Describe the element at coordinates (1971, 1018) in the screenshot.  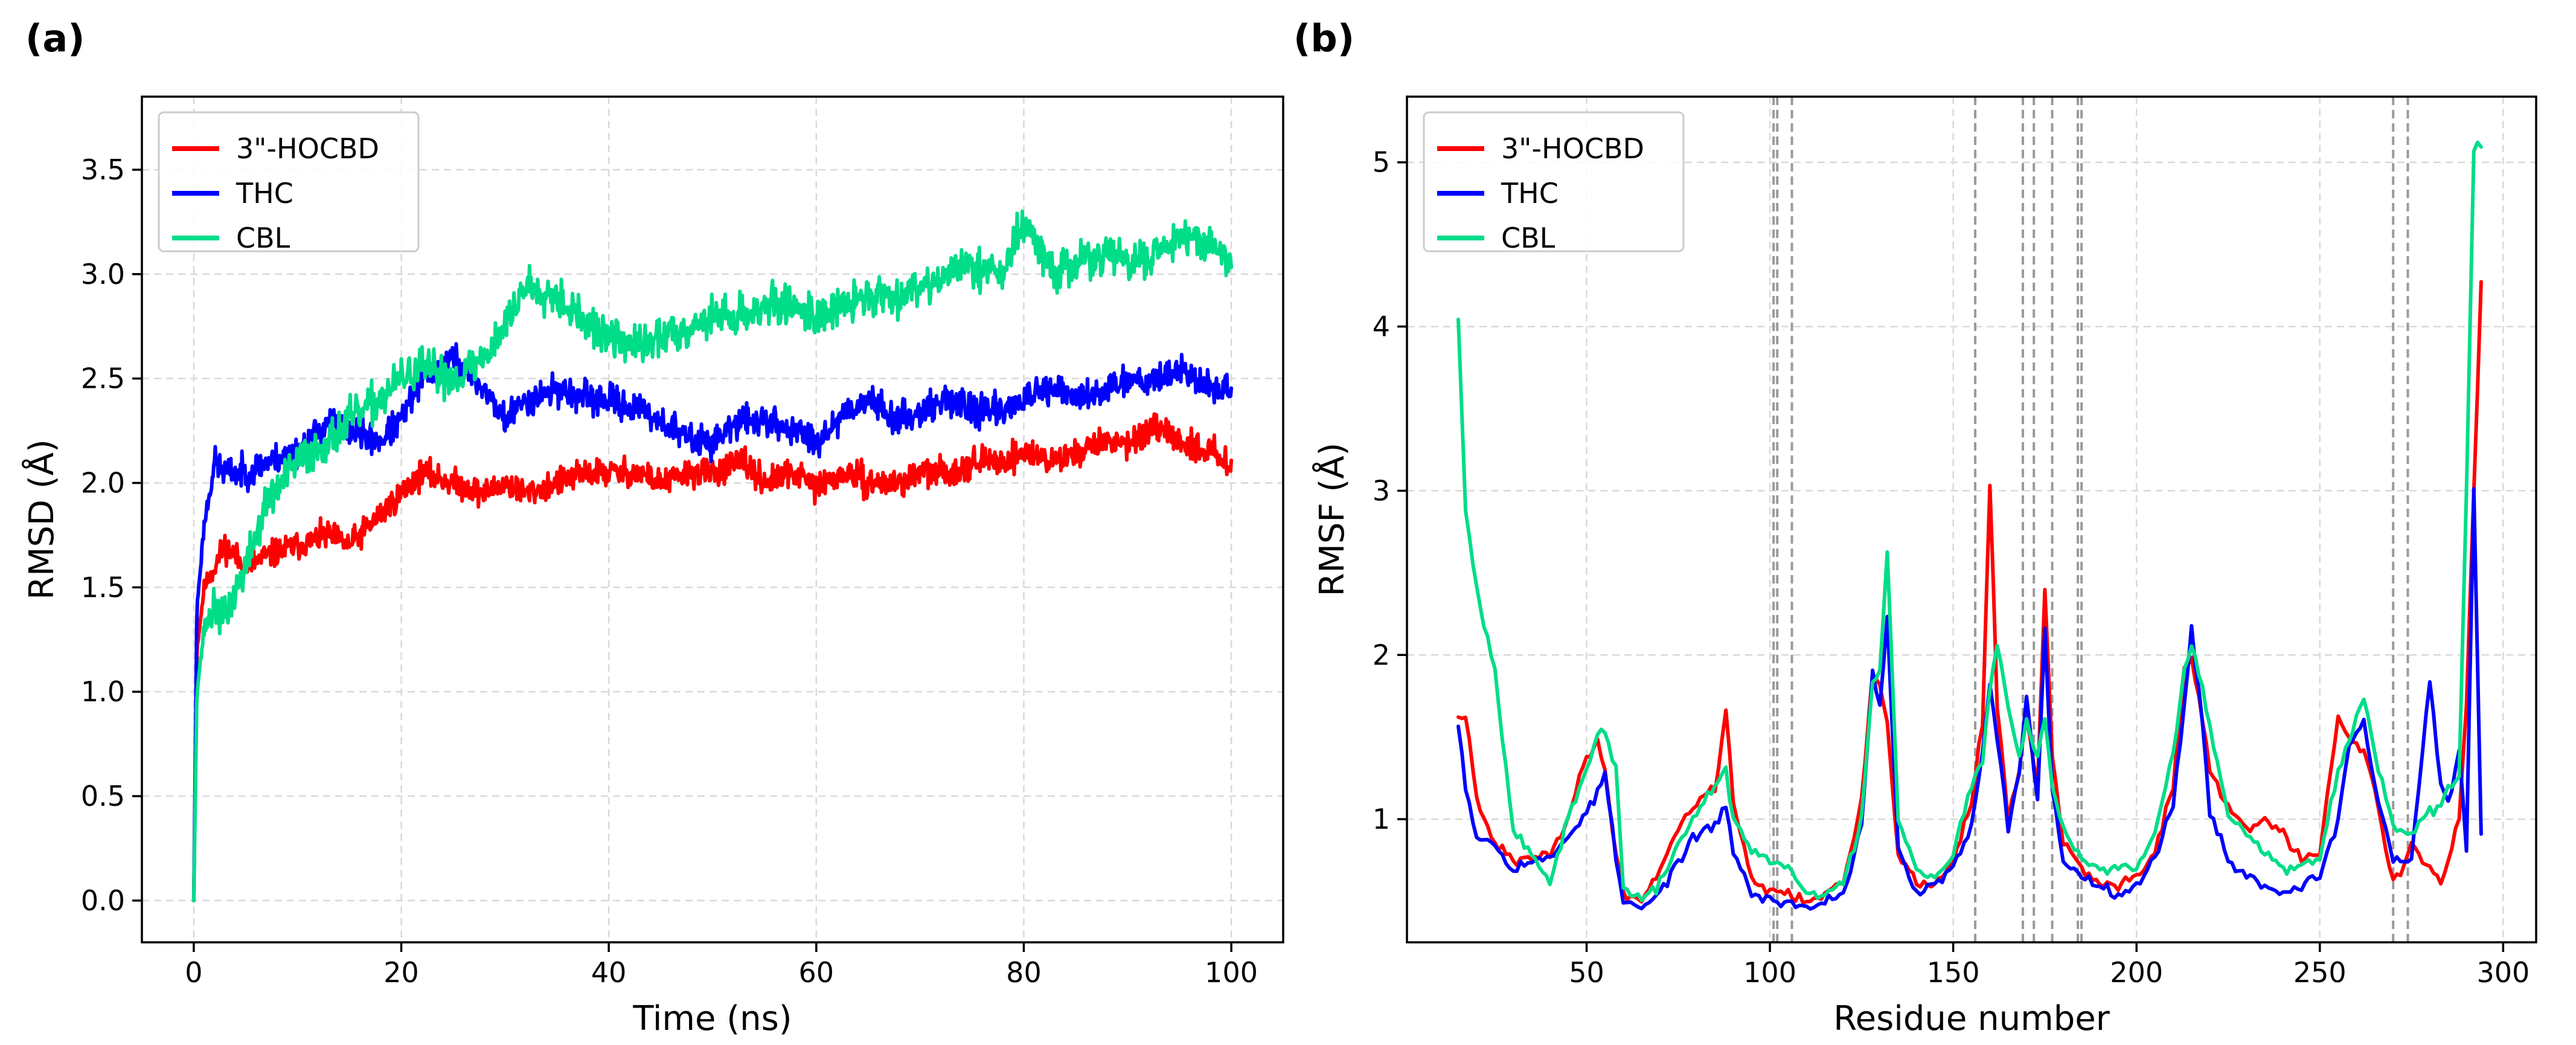
I see `panel-b-x-axis-label: Residue number` at that location.